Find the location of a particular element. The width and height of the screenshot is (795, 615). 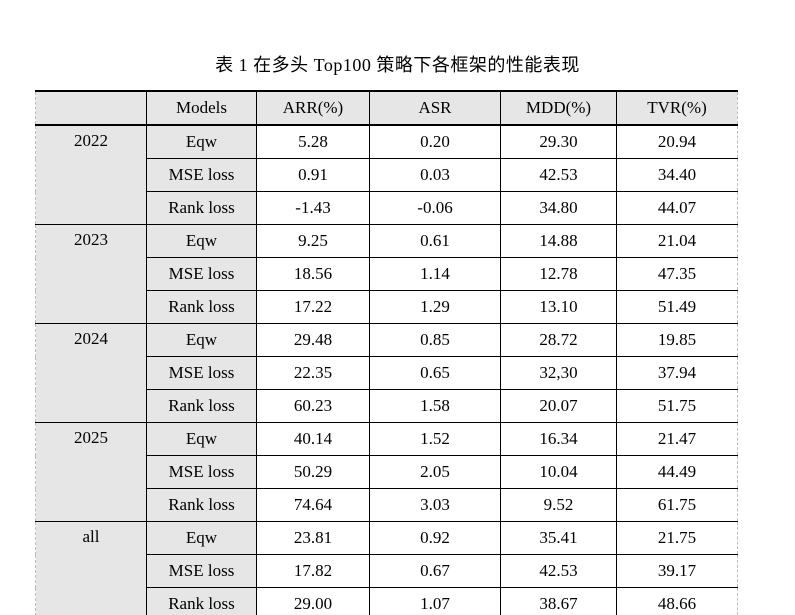

arr-value-cell: 29.00 is located at coordinates (313, 601).